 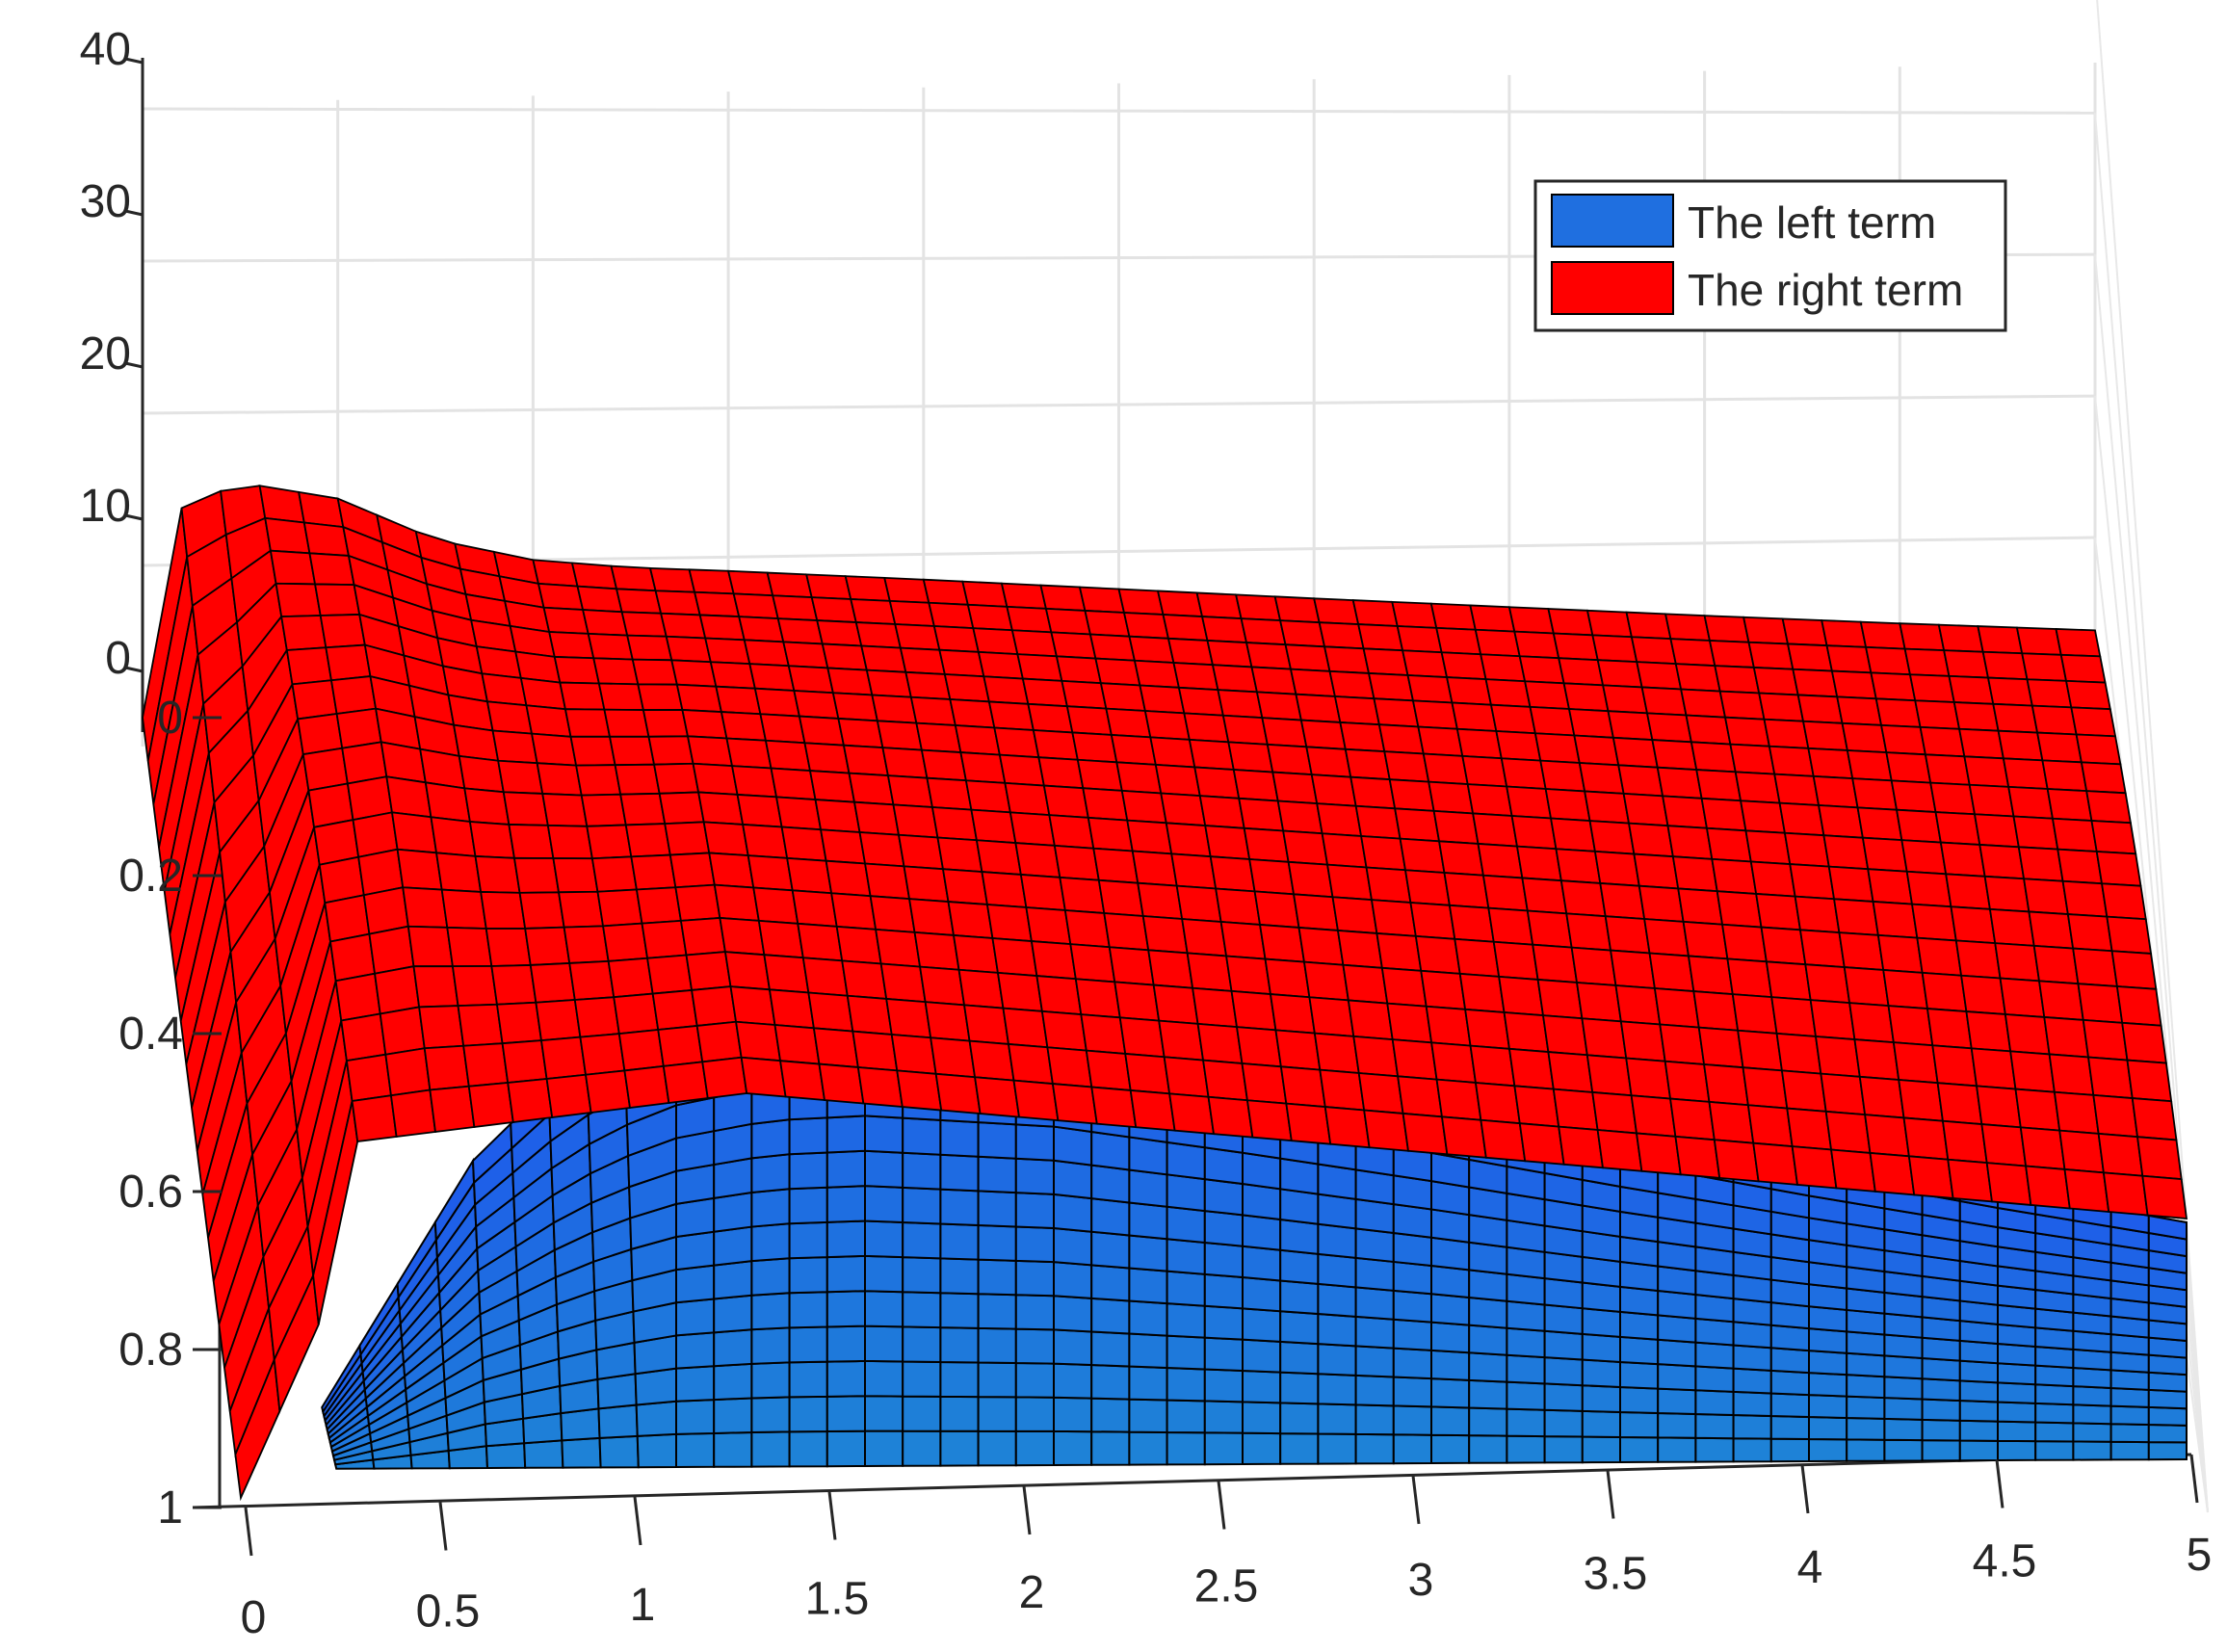 What do you see at coordinates (1612, 221) in the screenshot?
I see `legend-swatch-left-term` at bounding box center [1612, 221].